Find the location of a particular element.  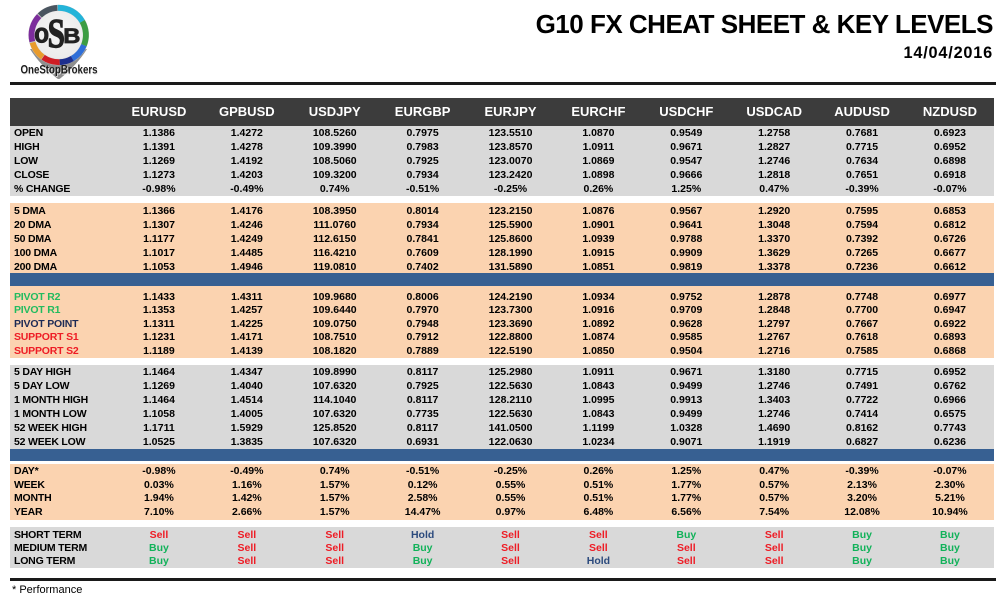

svg-text: o is located at coordinates (41, 33).